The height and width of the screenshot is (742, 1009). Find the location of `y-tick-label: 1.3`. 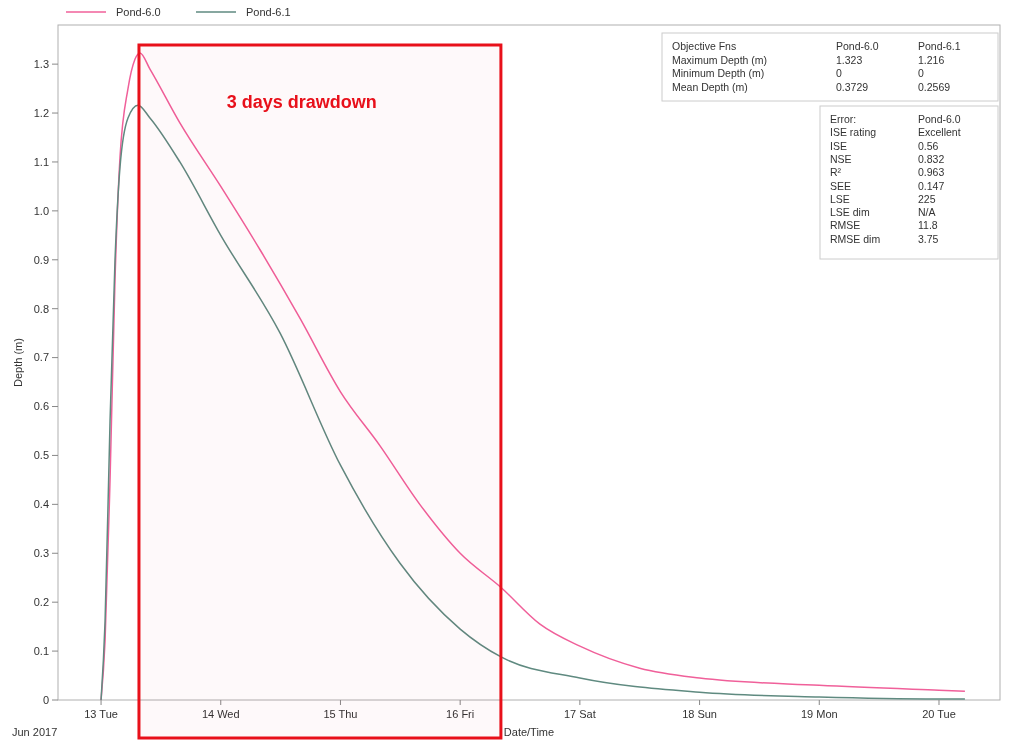

y-tick-label: 1.3 is located at coordinates (41, 63).